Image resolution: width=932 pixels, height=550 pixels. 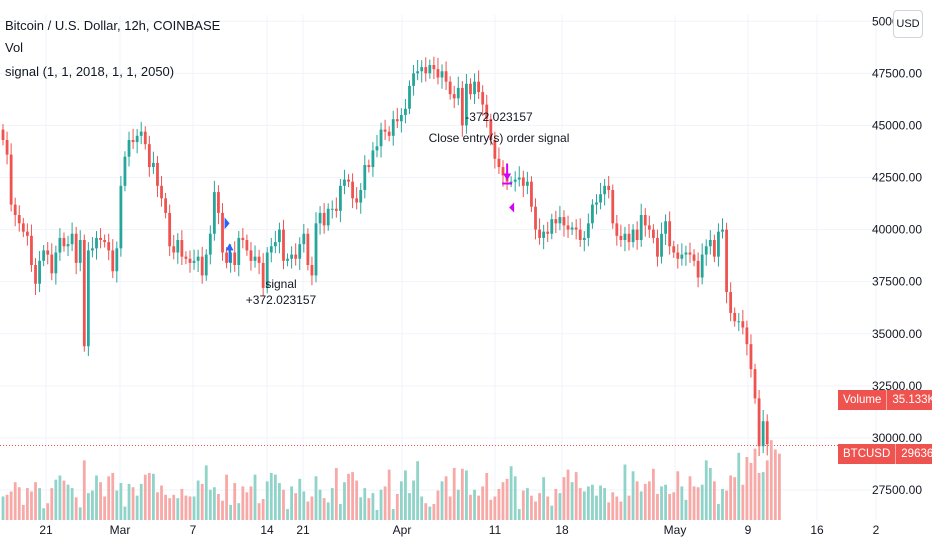 What do you see at coordinates (267, 530) in the screenshot?
I see `time-tick-label: 14` at bounding box center [267, 530].